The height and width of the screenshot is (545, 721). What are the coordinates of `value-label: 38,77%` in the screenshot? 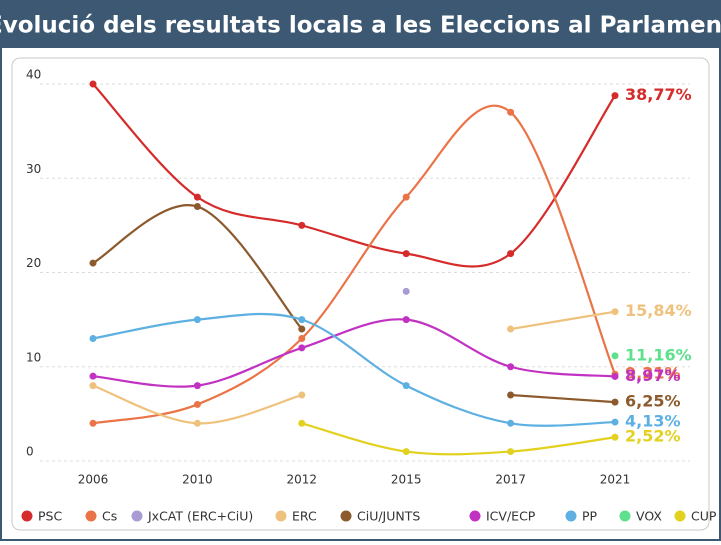 It's located at (658, 94).